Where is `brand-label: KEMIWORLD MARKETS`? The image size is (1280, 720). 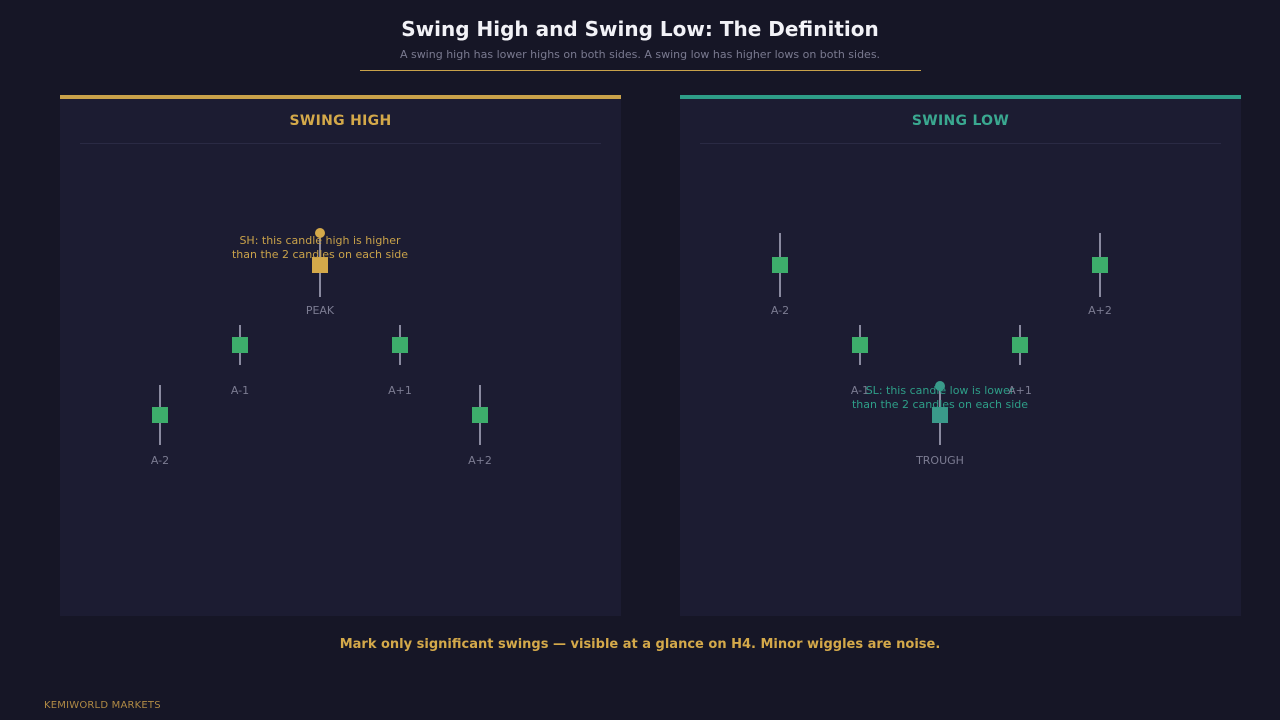
brand-label: KEMIWORLD MARKETS is located at coordinates (102, 705).